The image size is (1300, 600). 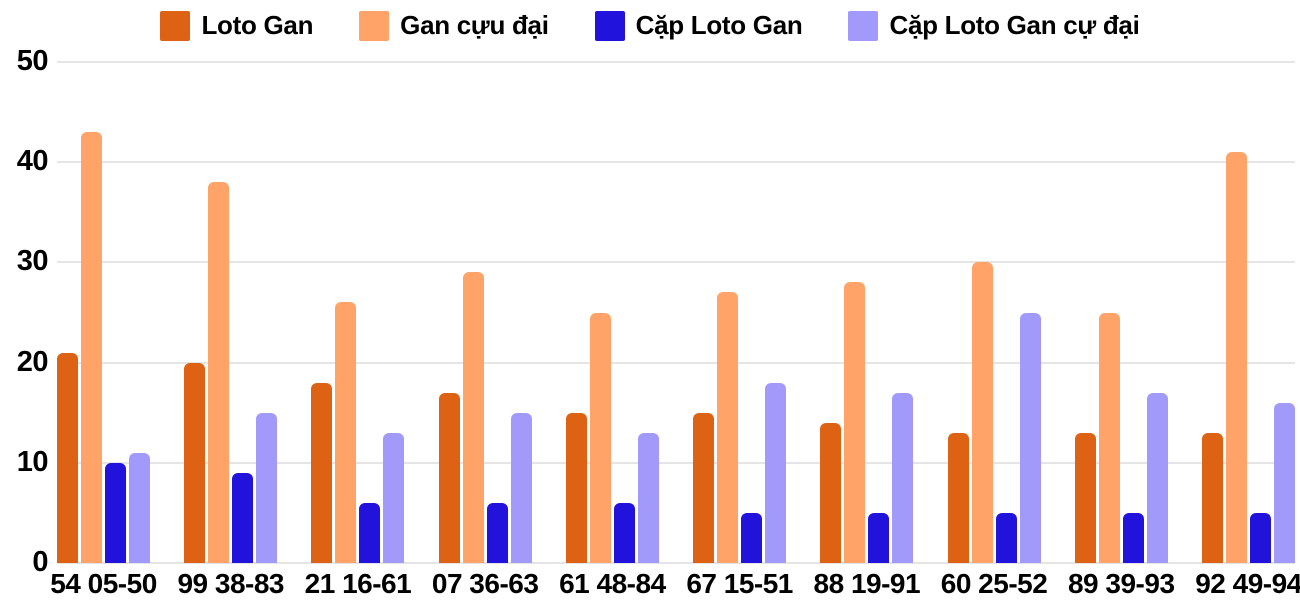 I want to click on bar-cặp-loto-gan-cự-đại-6, so click(x=776, y=472).